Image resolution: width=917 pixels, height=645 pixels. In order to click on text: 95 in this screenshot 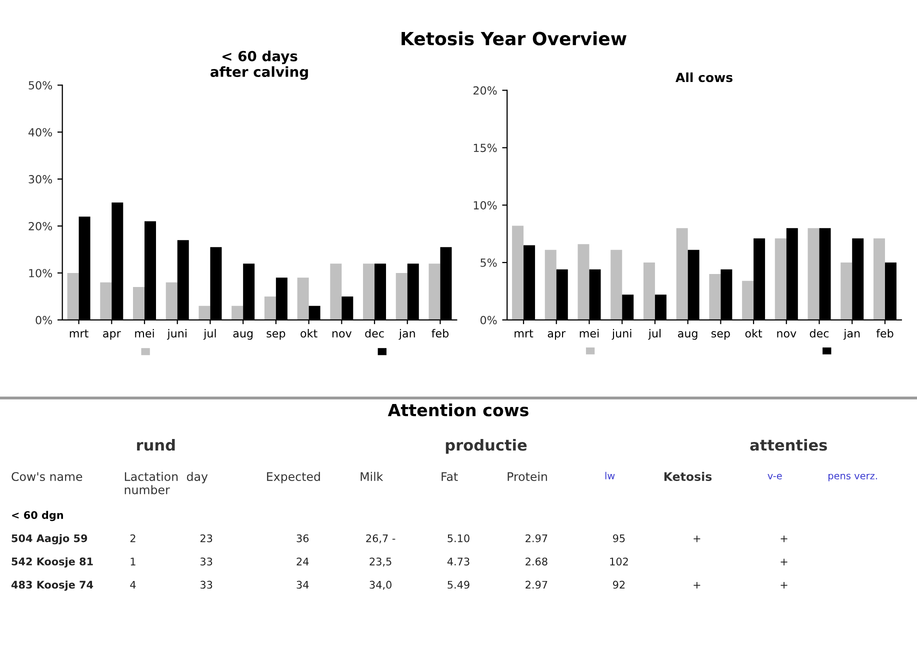, I will do `click(619, 538)`.